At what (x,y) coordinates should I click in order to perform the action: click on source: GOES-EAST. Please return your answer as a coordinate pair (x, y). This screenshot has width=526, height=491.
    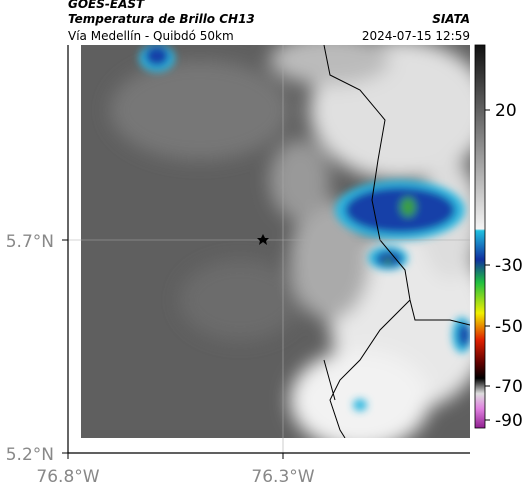
    Looking at the image, I should click on (106, 5).